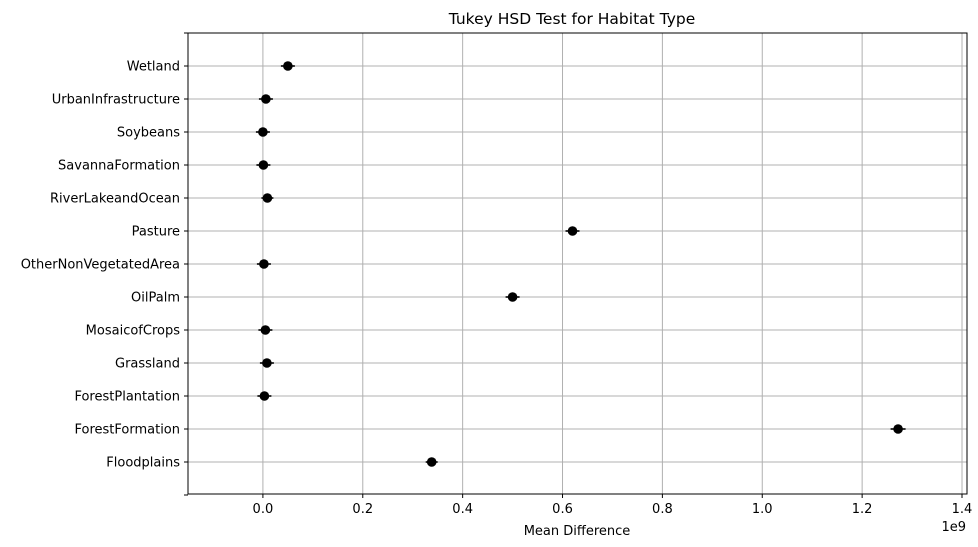 This screenshot has height=547, width=978. Describe the element at coordinates (462, 509) in the screenshot. I see `x-tick-label: 0.4` at that location.